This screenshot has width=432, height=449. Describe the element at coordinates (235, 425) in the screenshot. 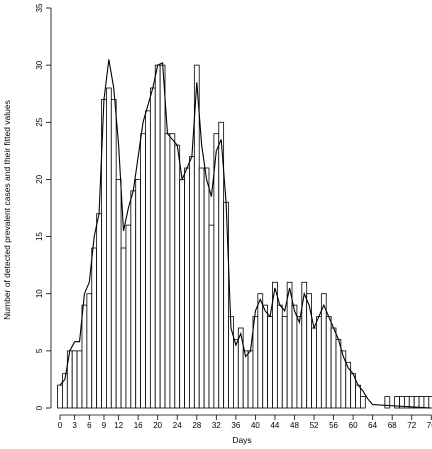

I see `x-tick-label-36: 36` at that location.